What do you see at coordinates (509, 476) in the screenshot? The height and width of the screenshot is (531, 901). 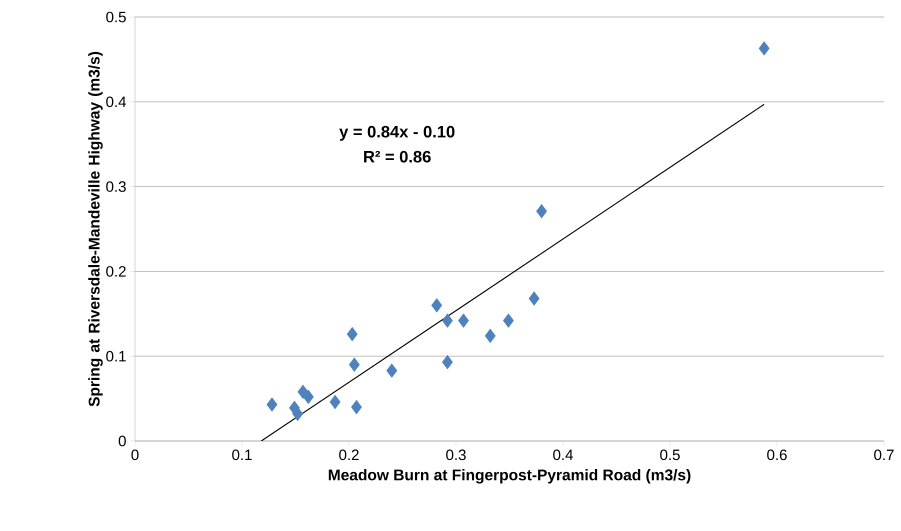 I see `x-axis-title: Meadow Burn at Fingerpost-Pyramid Road (m3/s)` at bounding box center [509, 476].